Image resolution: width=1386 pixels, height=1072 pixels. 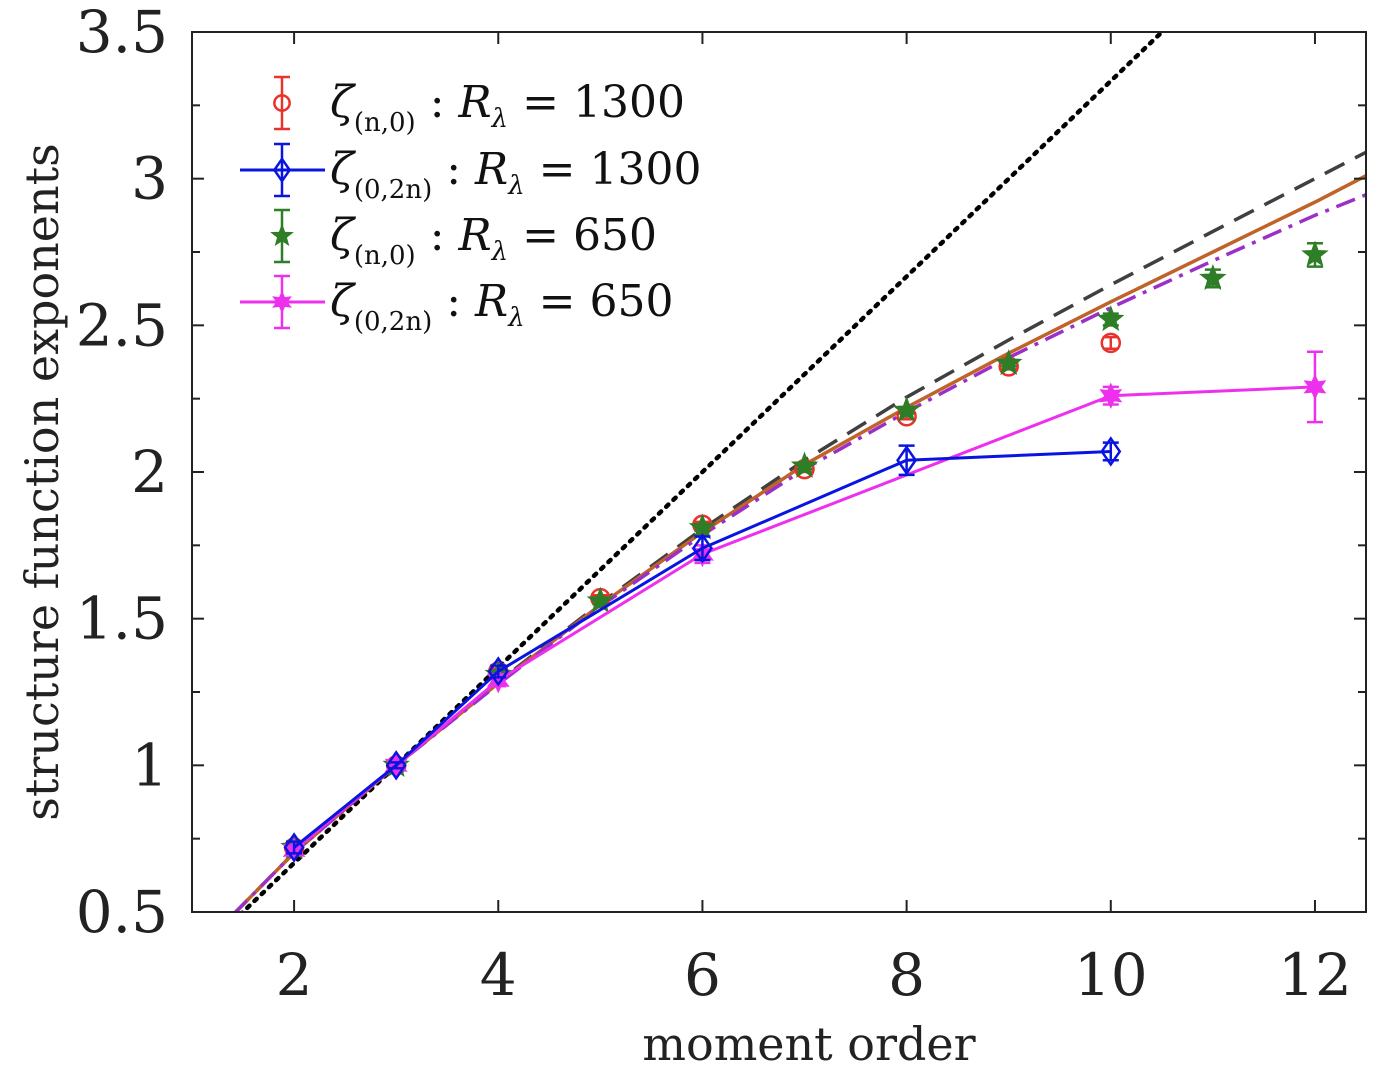 I want to click on y-tick-label: 1.5, so click(x=122, y=619).